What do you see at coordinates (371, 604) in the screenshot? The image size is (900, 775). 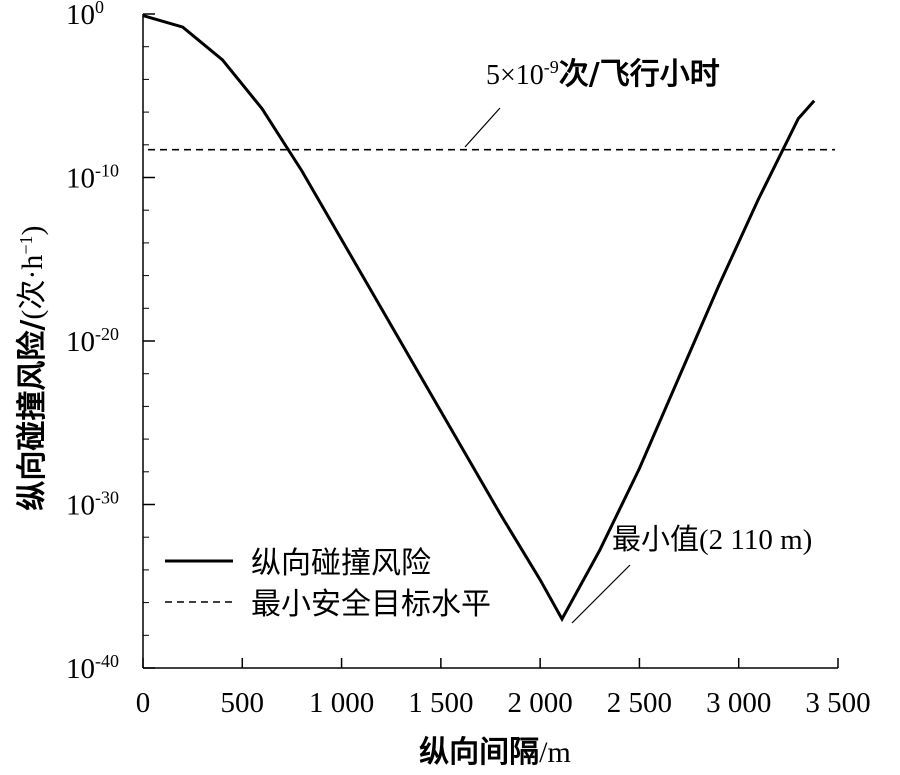 I see `legend-label-target: 最小安全目标水平` at bounding box center [371, 604].